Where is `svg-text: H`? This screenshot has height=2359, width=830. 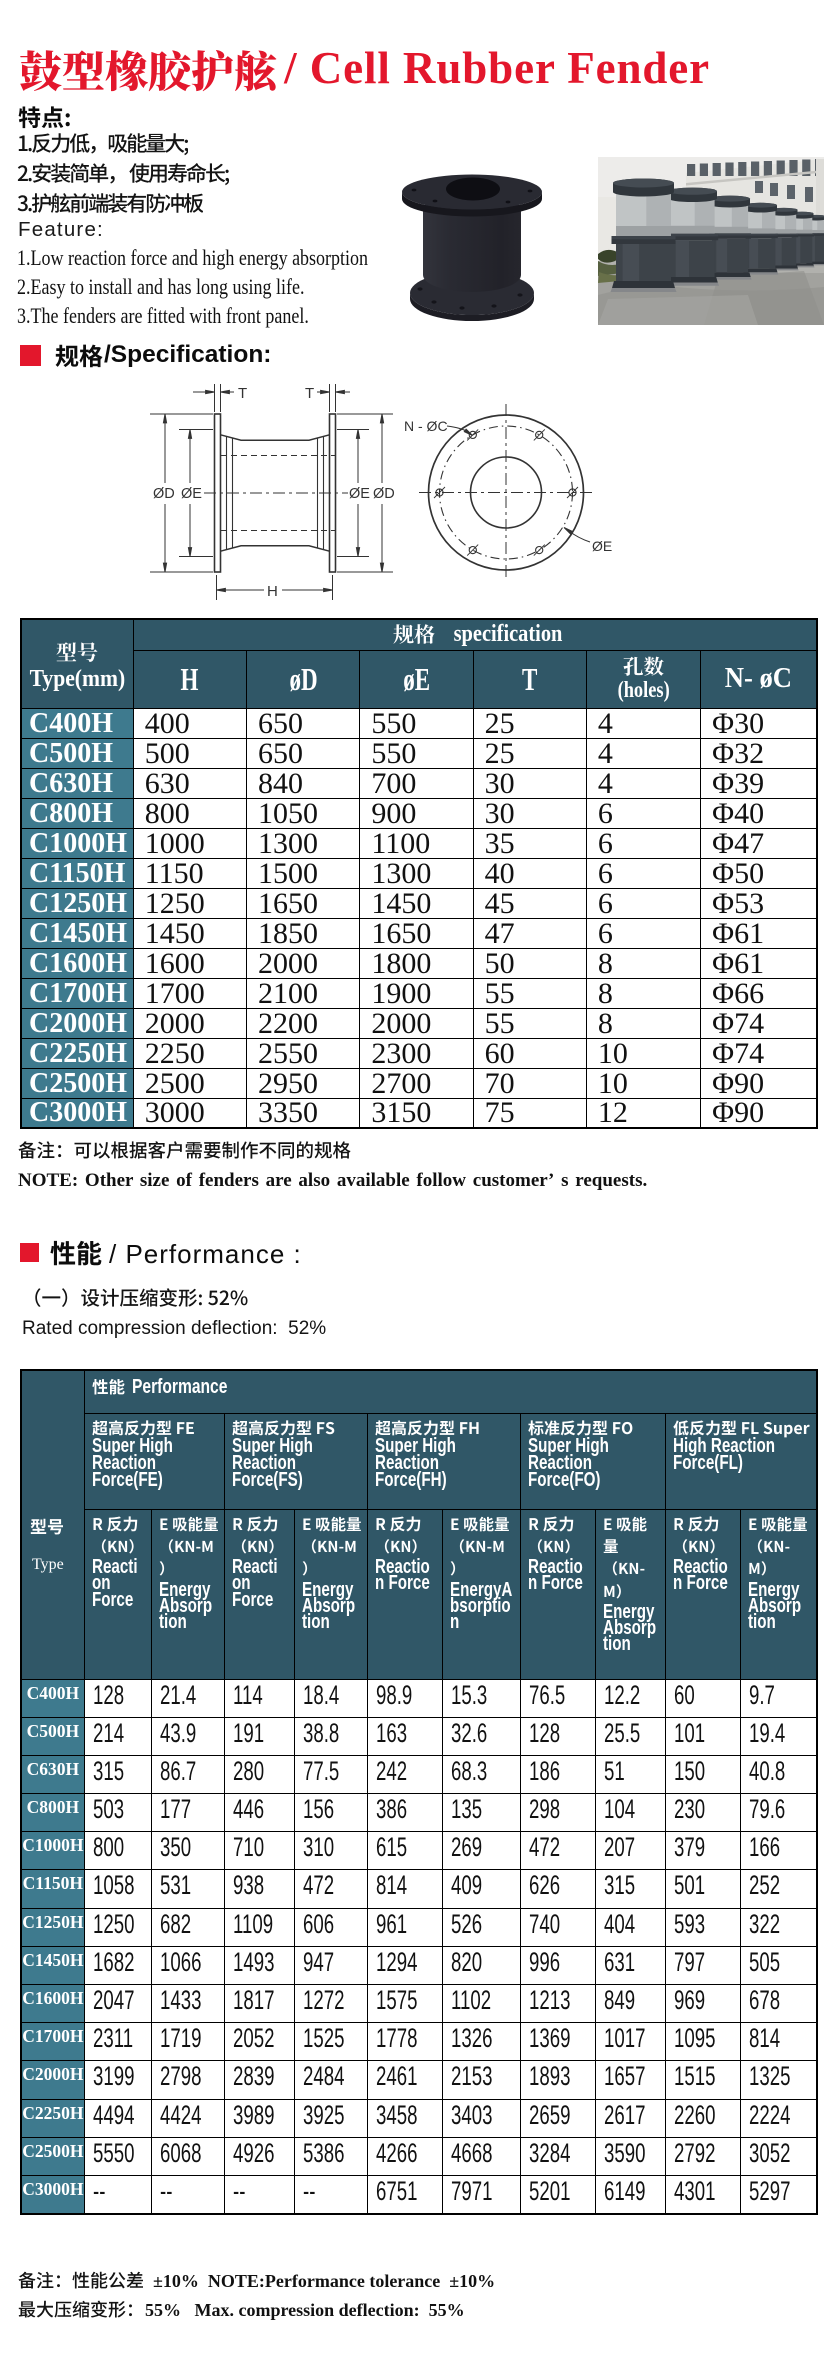
svg-text: H is located at coordinates (272, 591).